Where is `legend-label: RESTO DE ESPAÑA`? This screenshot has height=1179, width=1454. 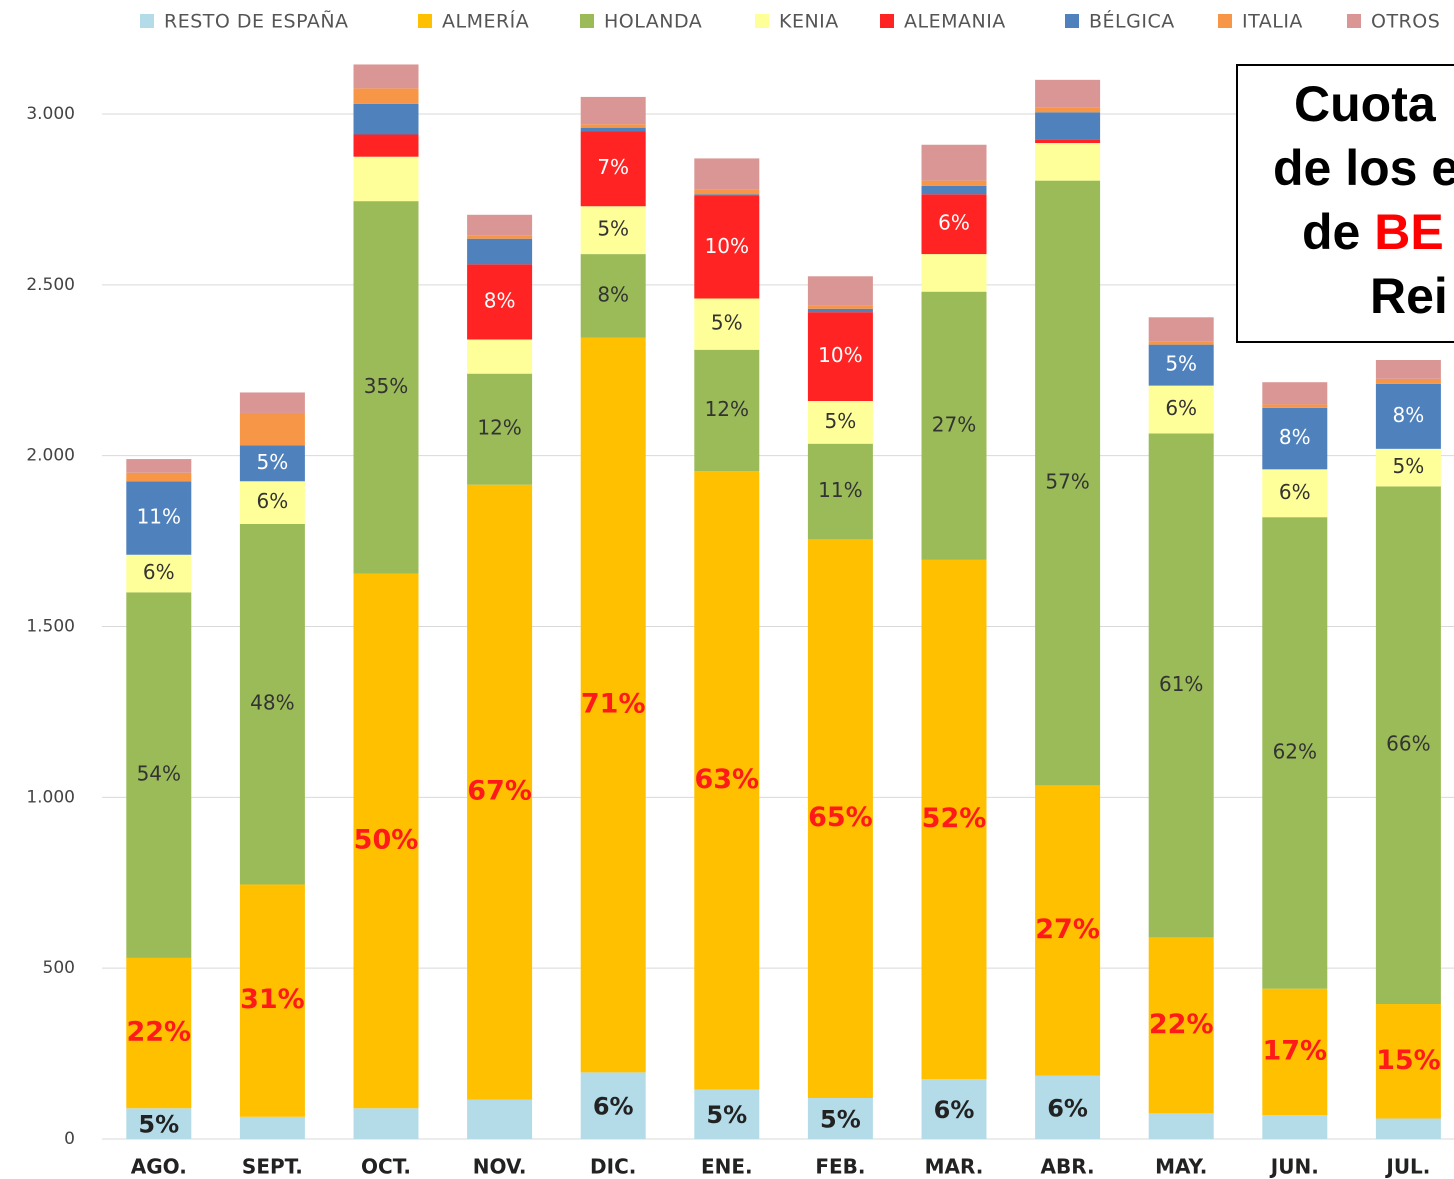 legend-label: RESTO DE ESPAÑA is located at coordinates (256, 21).